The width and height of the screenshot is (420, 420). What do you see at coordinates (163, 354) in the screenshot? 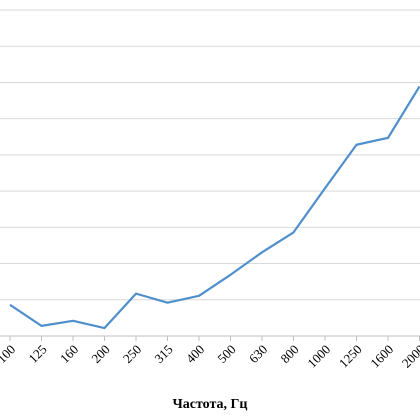
I see `x-tick-label: 315` at bounding box center [163, 354].